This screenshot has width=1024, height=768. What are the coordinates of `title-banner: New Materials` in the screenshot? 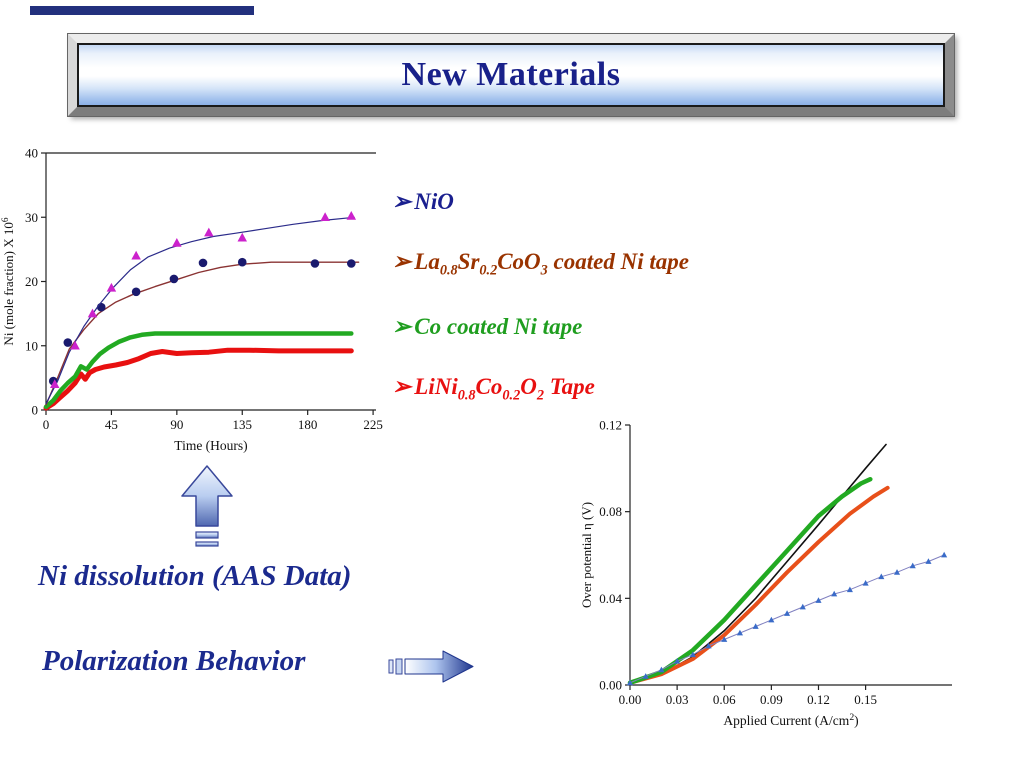 It's located at (511, 75).